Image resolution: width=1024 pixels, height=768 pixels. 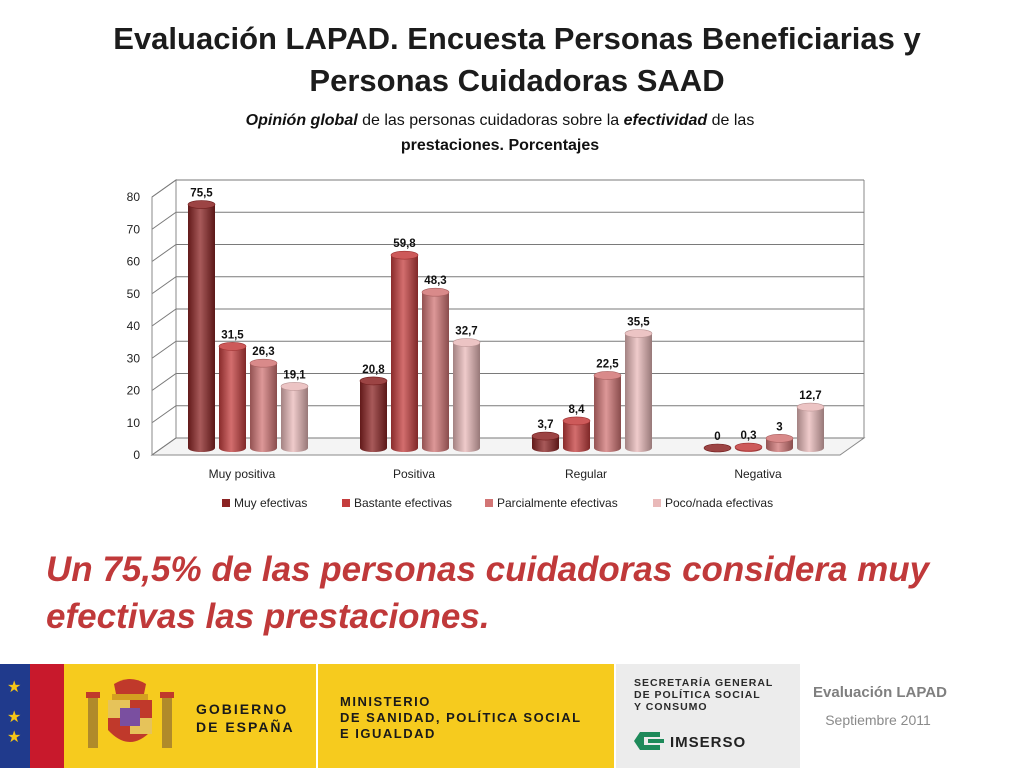 I want to click on ministerio-line2: DE SANIDAD, POLÍTICA SOCIAL, so click(x=461, y=717).